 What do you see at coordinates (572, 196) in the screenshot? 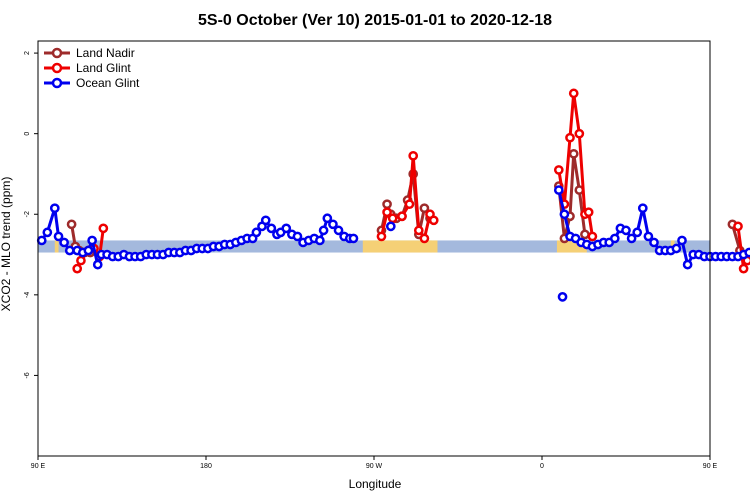
I see `land-nadir-line` at bounding box center [572, 196].